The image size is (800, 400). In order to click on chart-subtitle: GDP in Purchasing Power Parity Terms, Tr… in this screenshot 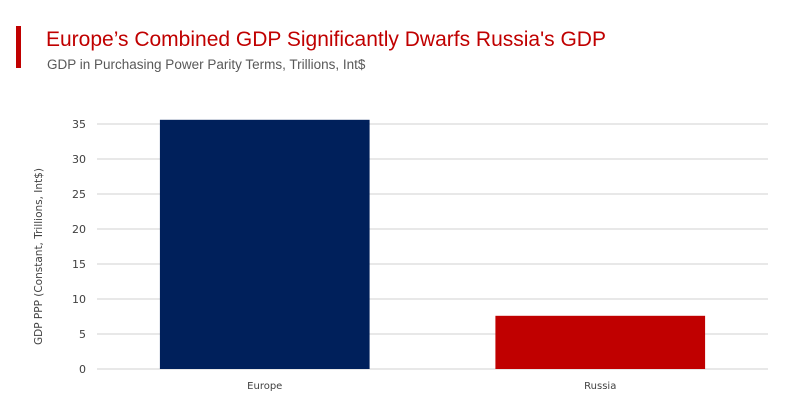, I will do `click(206, 64)`.